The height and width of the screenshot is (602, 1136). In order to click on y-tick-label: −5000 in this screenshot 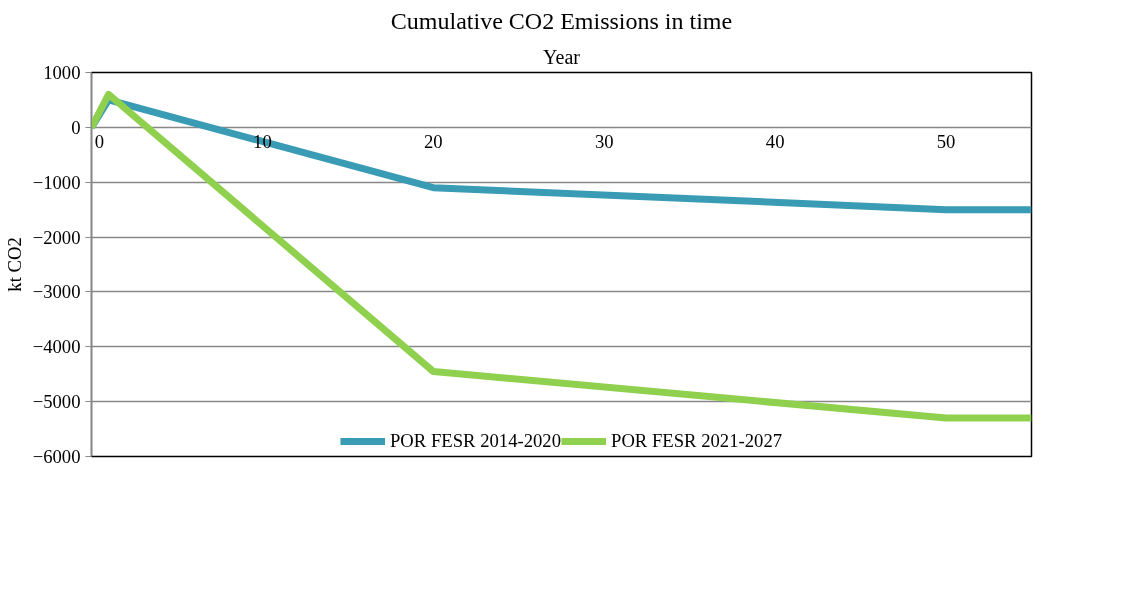, I will do `click(56, 402)`.